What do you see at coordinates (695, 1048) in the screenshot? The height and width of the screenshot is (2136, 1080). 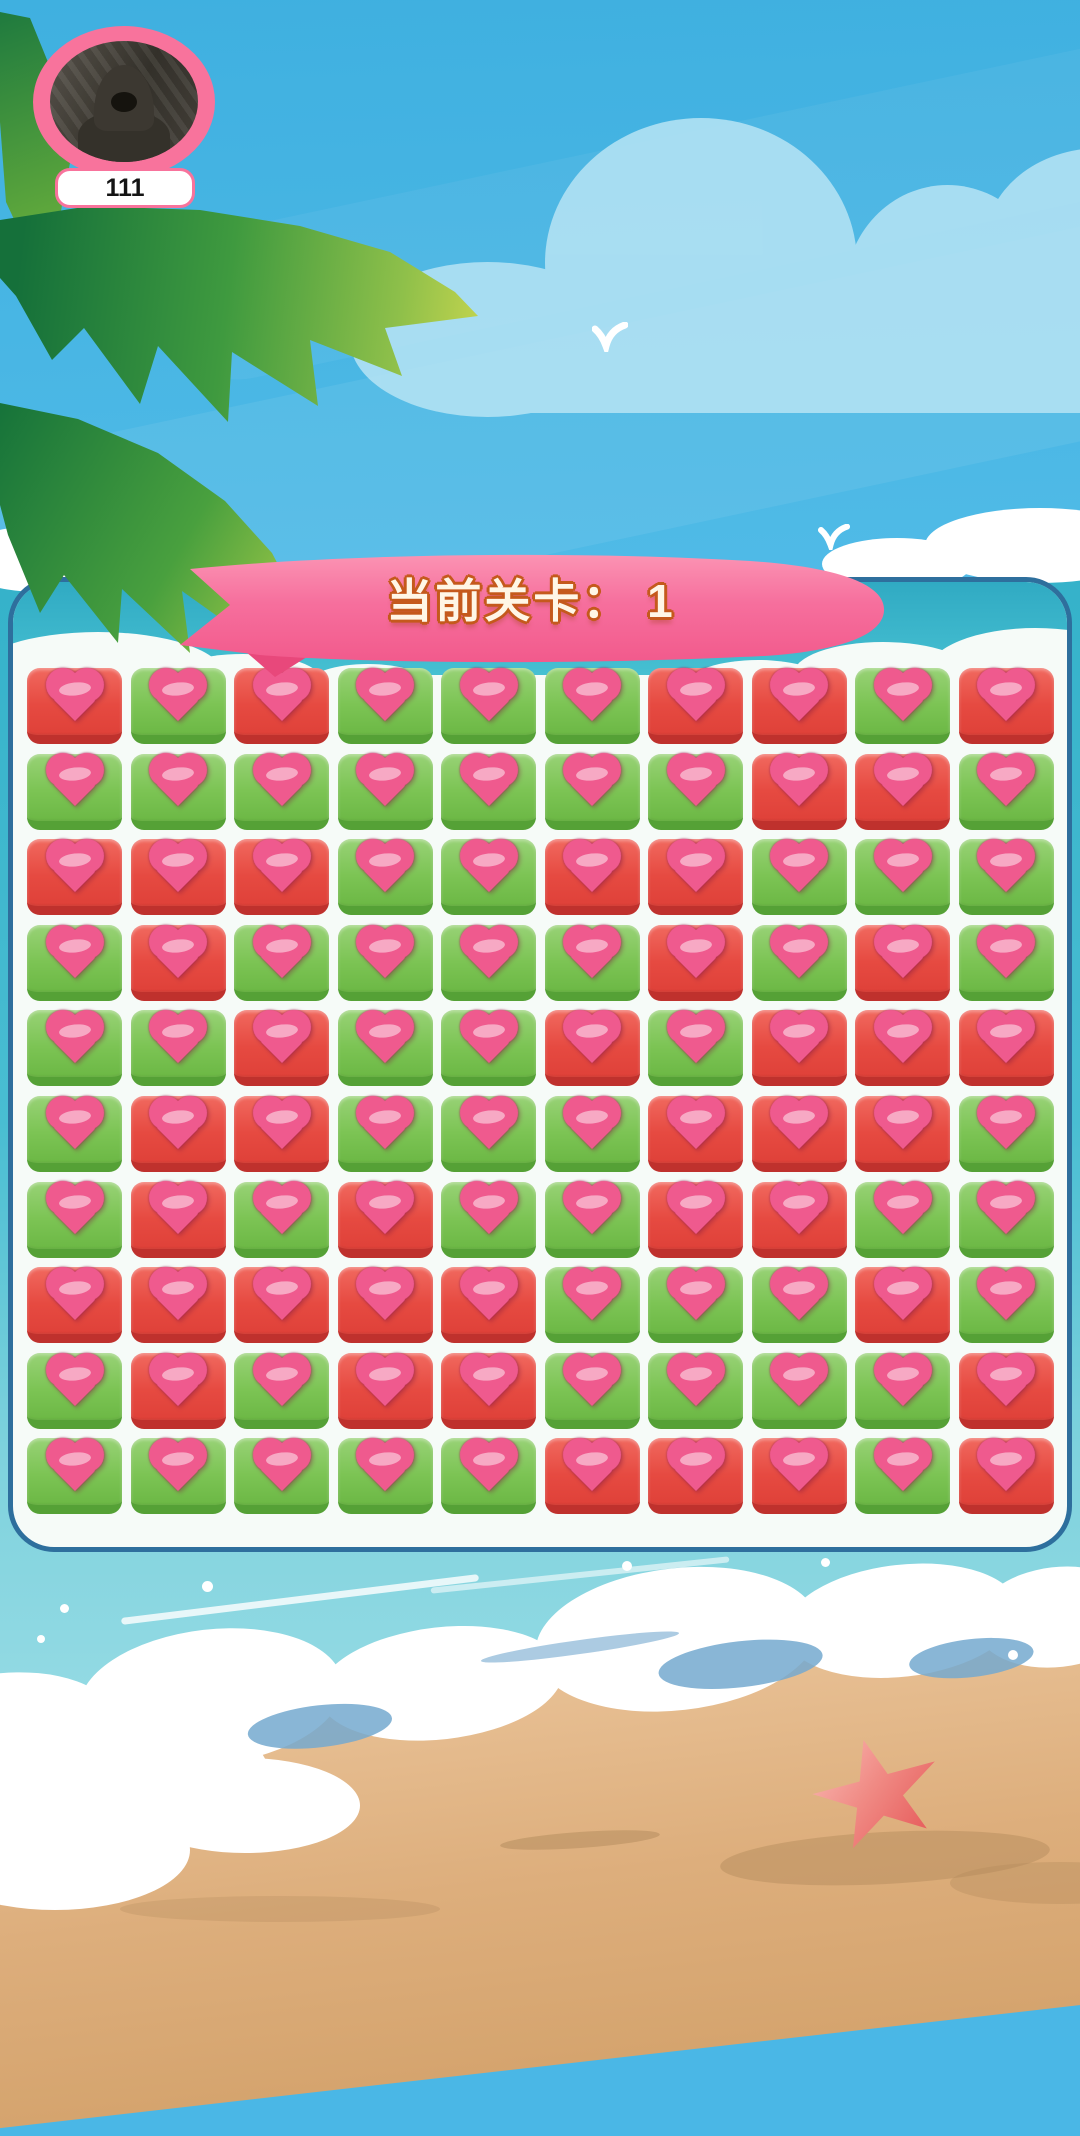 I see `tile-r5-c7` at bounding box center [695, 1048].